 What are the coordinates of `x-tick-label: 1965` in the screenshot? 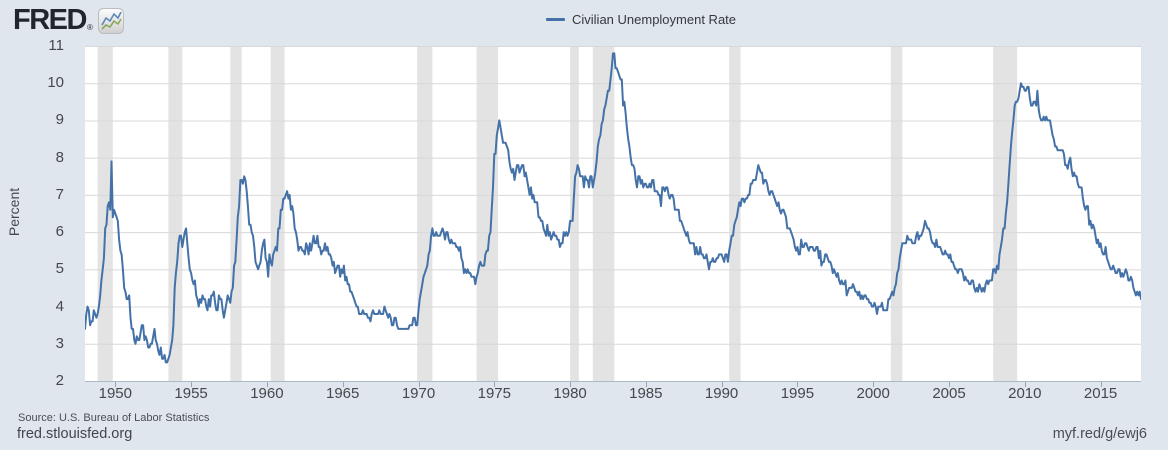 It's located at (343, 393).